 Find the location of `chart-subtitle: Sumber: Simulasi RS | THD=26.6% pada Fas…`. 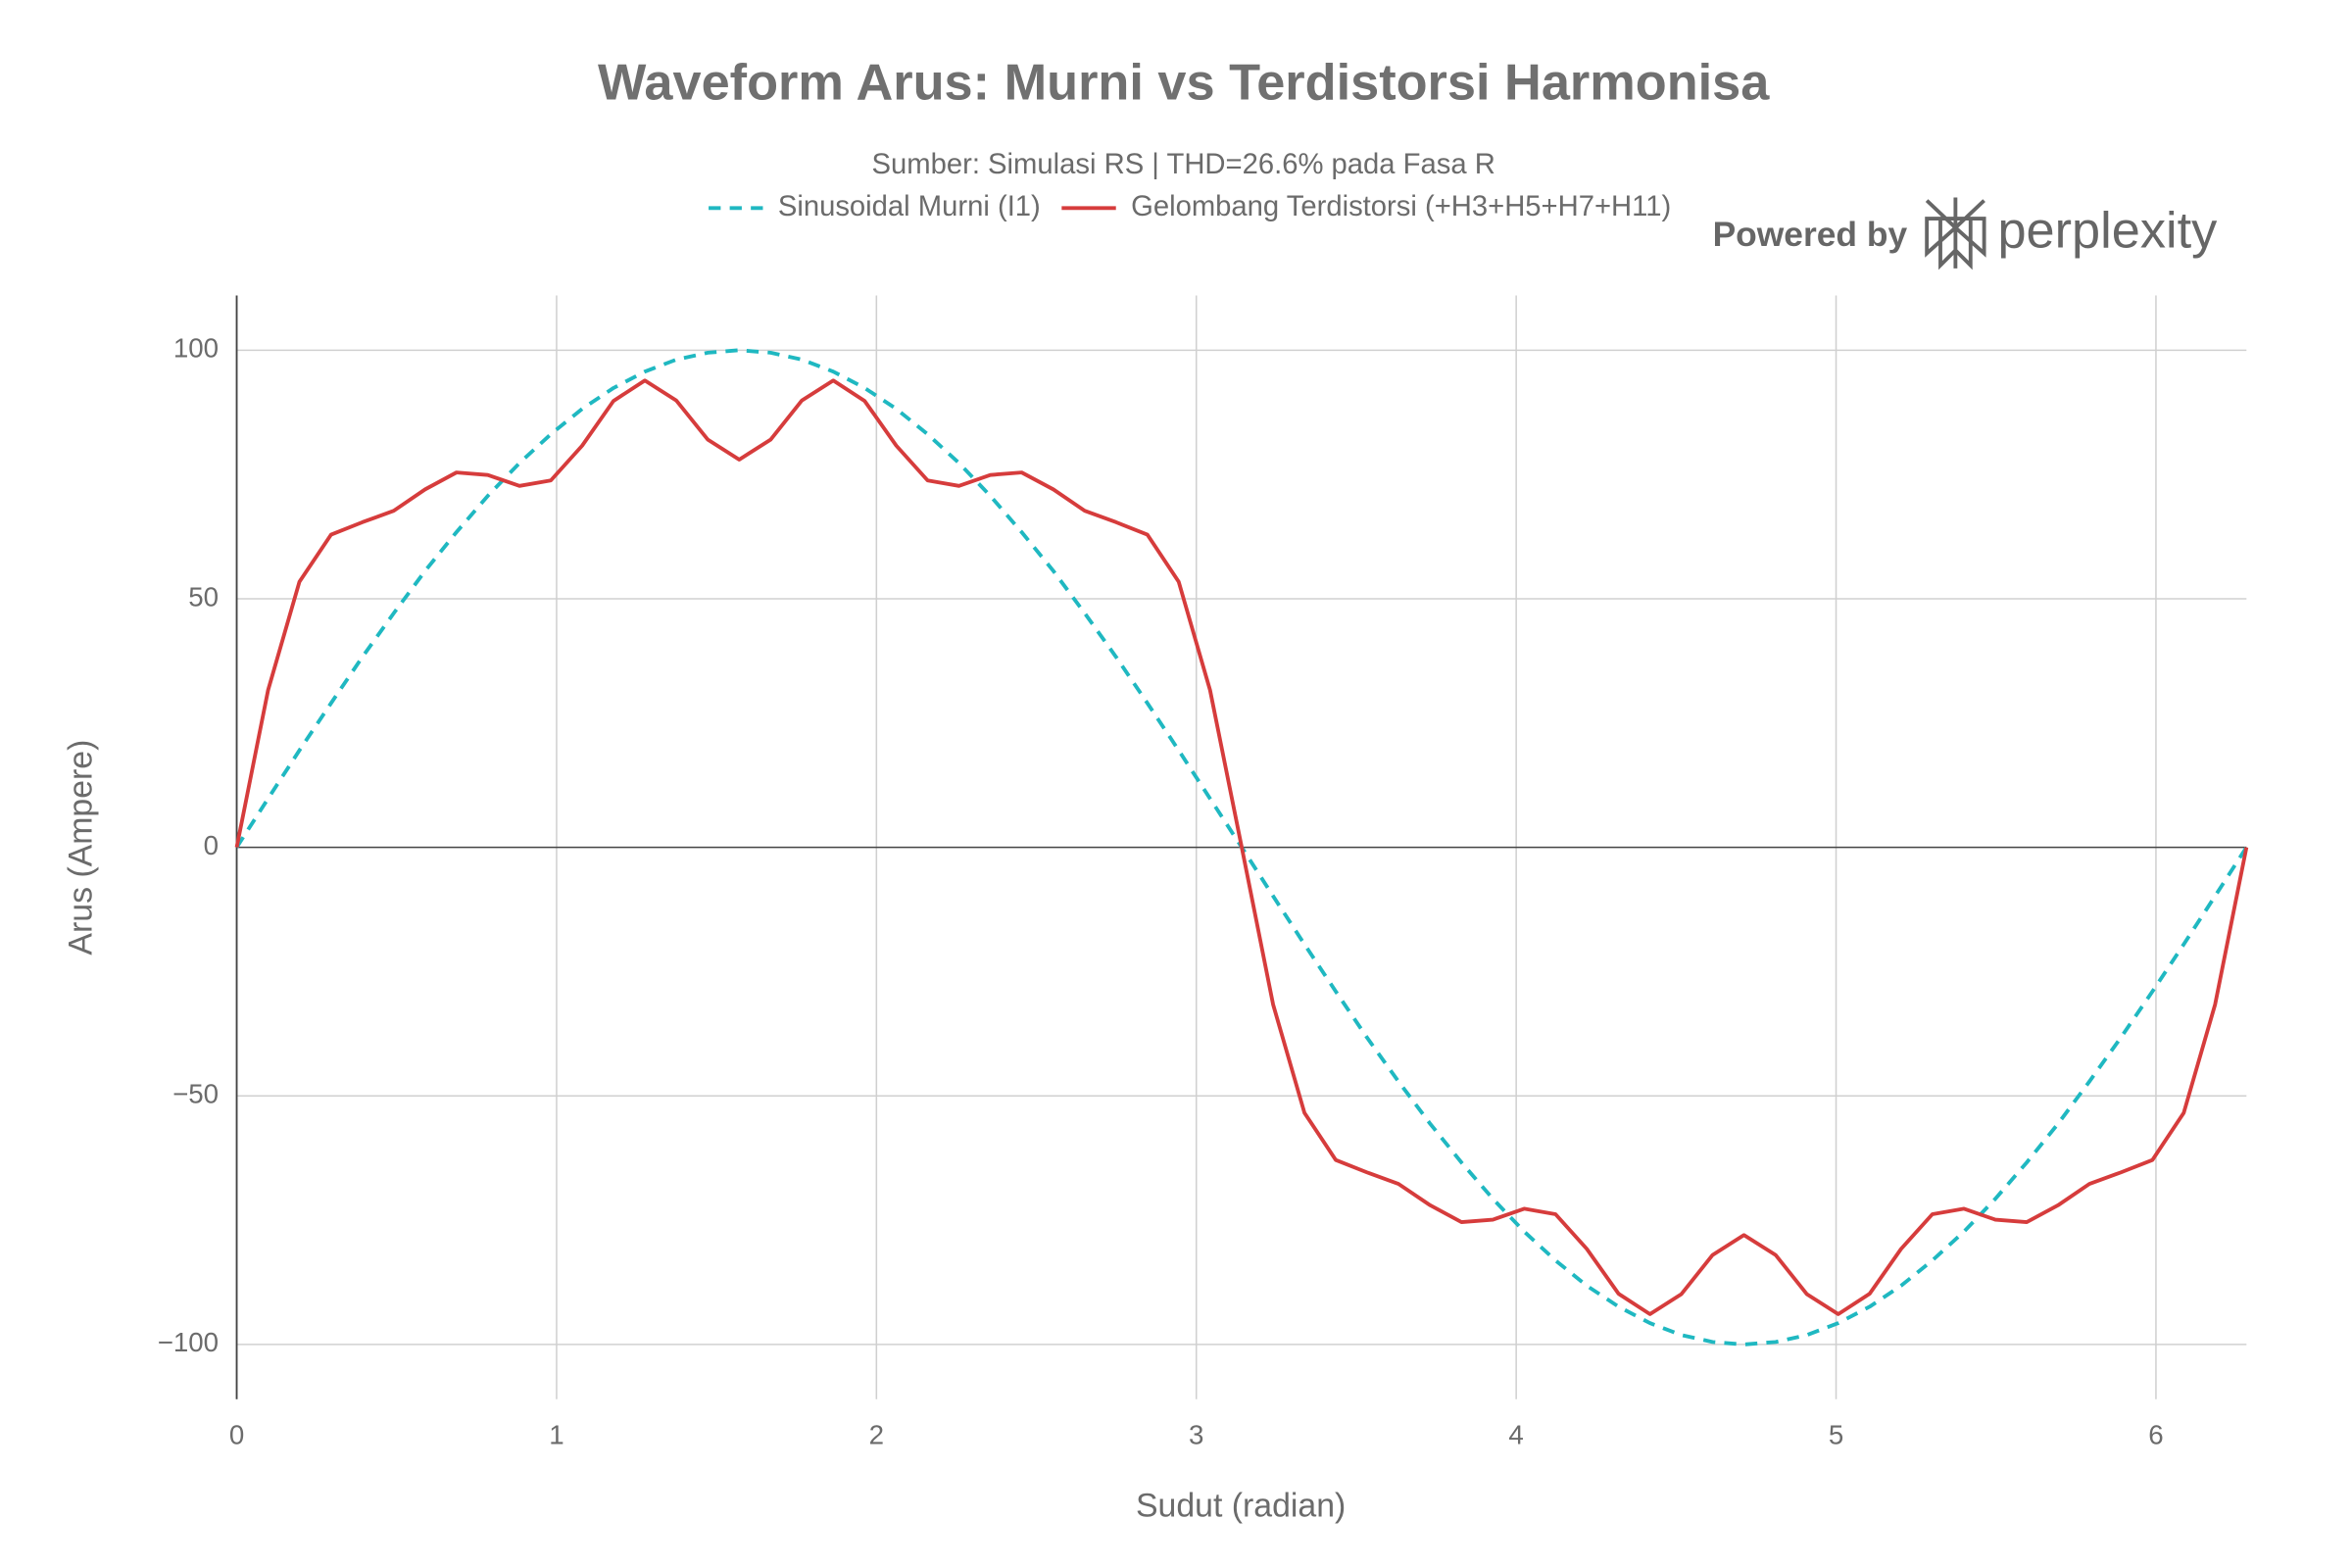

chart-subtitle: Sumber: Simulasi RS | THD=26.6% pada Fas… is located at coordinates (1183, 164).